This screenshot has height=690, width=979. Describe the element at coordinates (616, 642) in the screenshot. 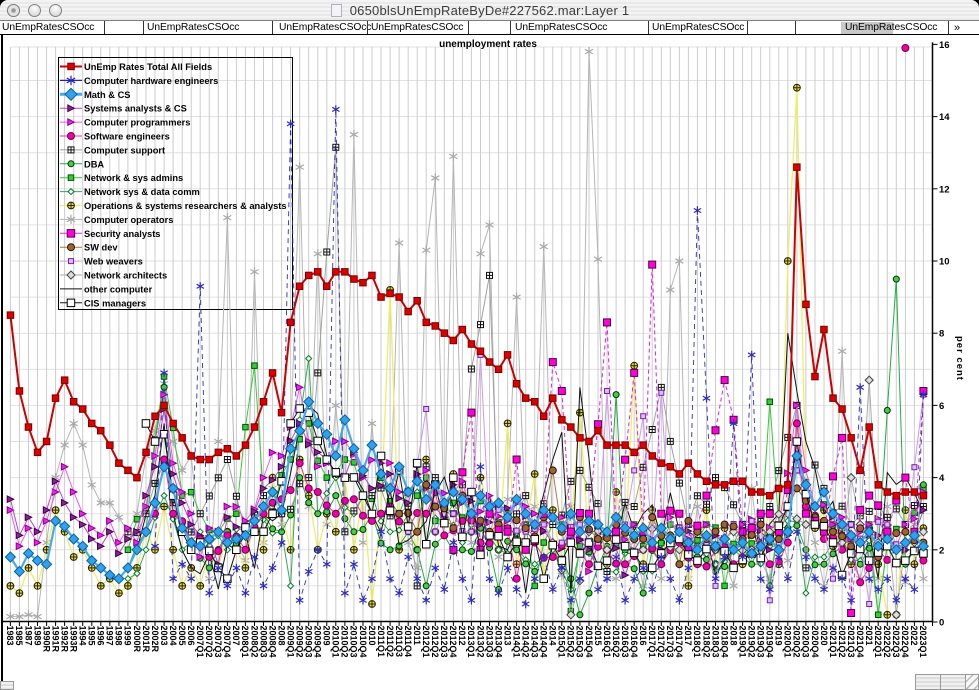

I see `svg-text: 2016Q2` at that location.